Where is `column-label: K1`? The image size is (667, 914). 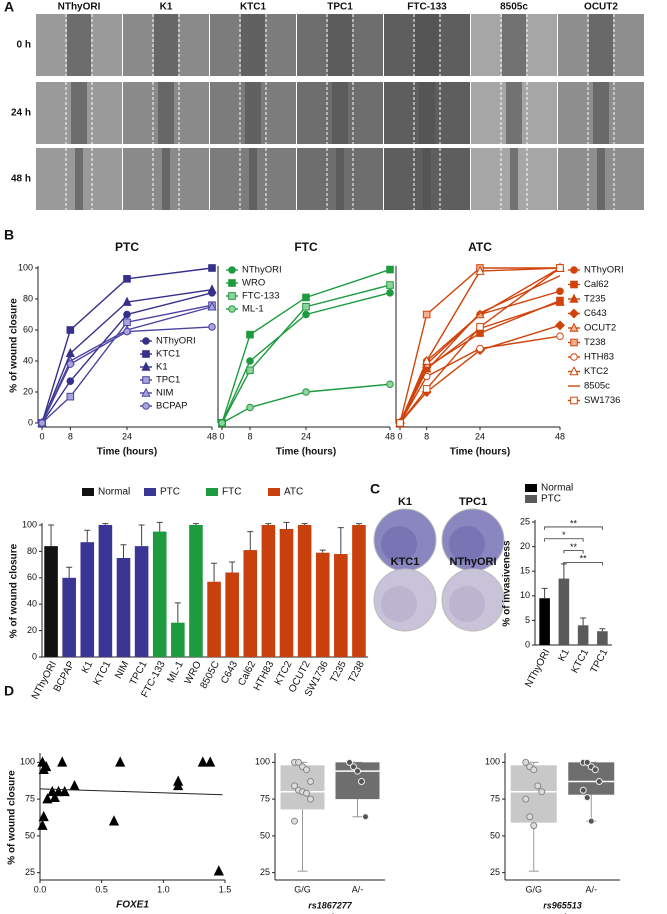
column-label: K1 is located at coordinates (166, 7).